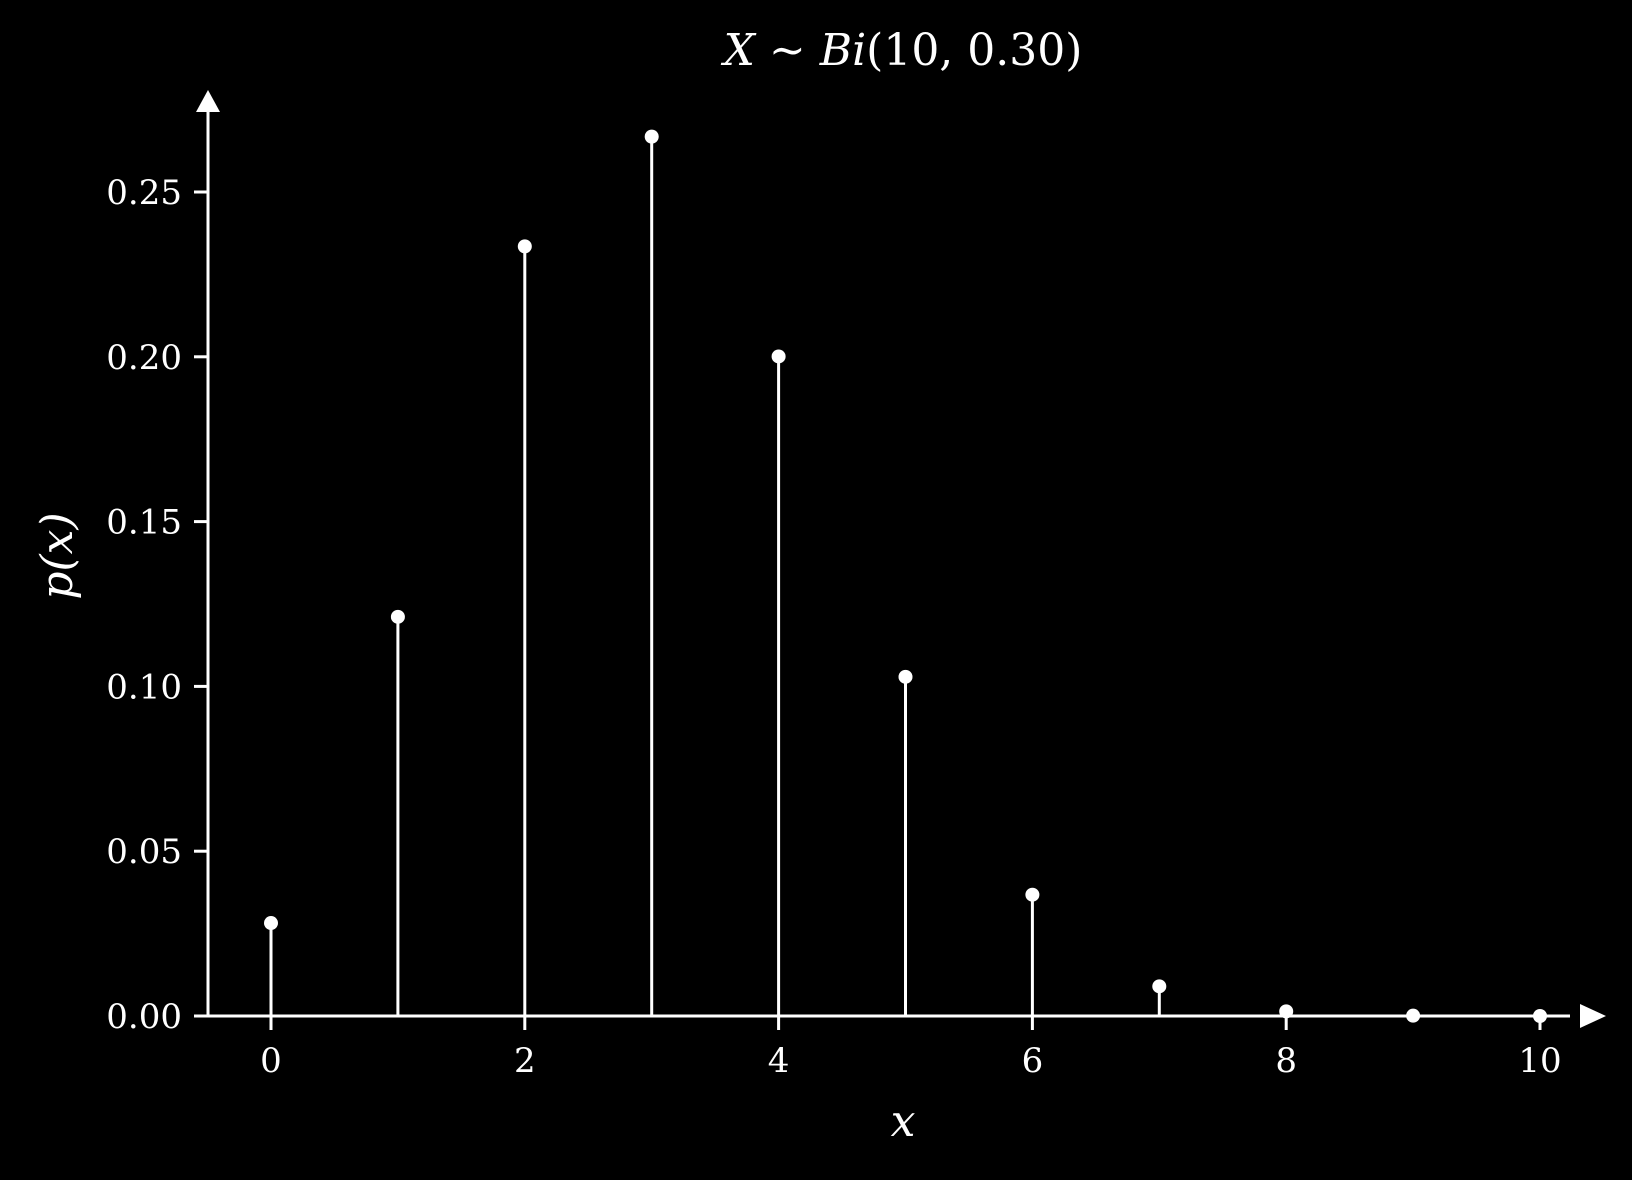 The image size is (1632, 1180). I want to click on chart-title-part: X, so click(739, 50).